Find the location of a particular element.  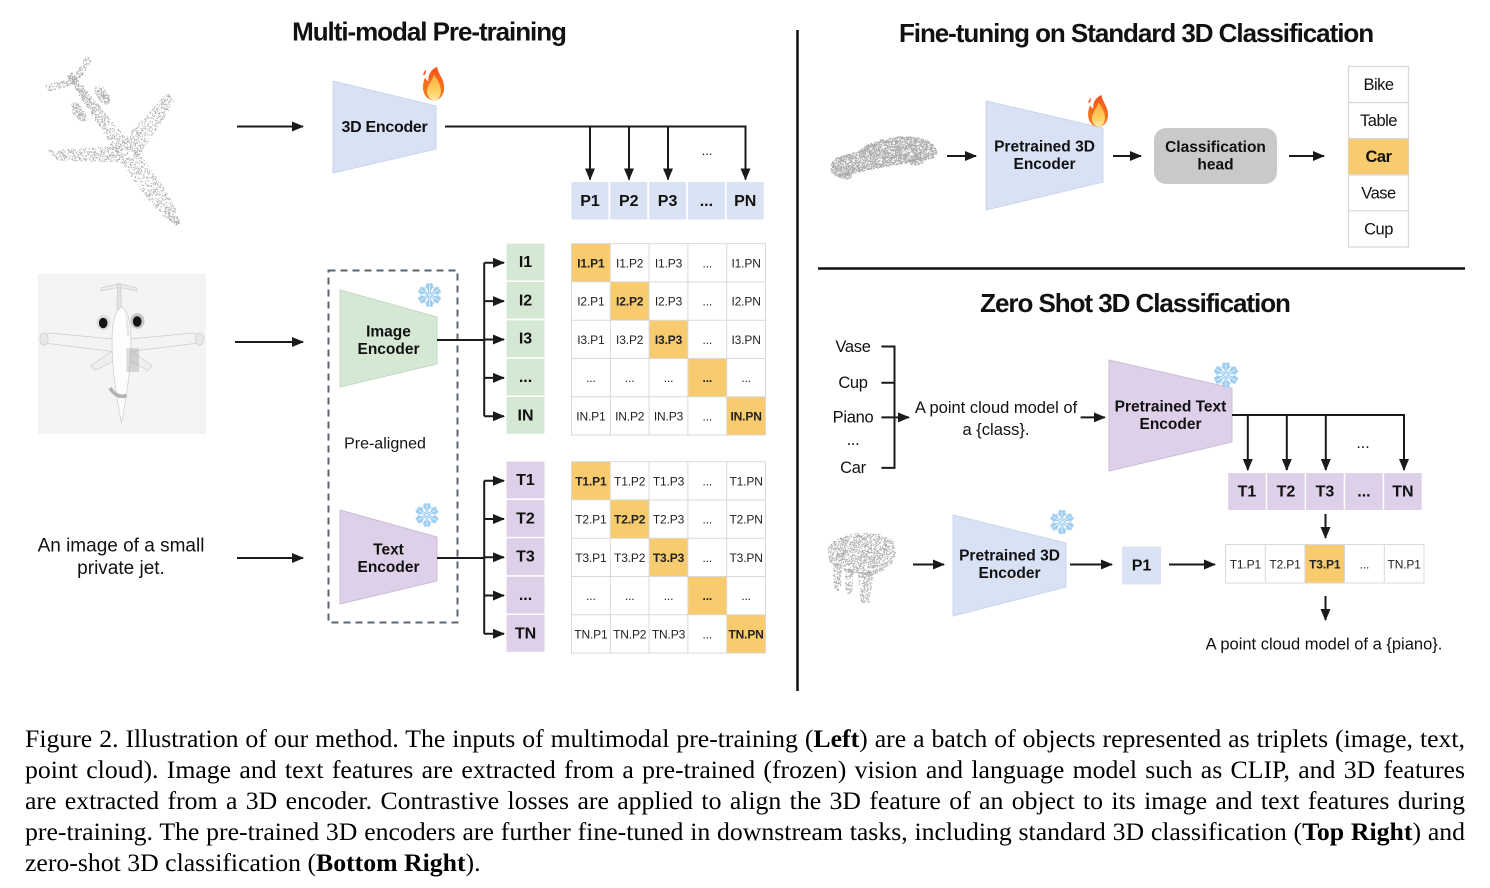

svg-text: IN.P2 is located at coordinates (630, 416).